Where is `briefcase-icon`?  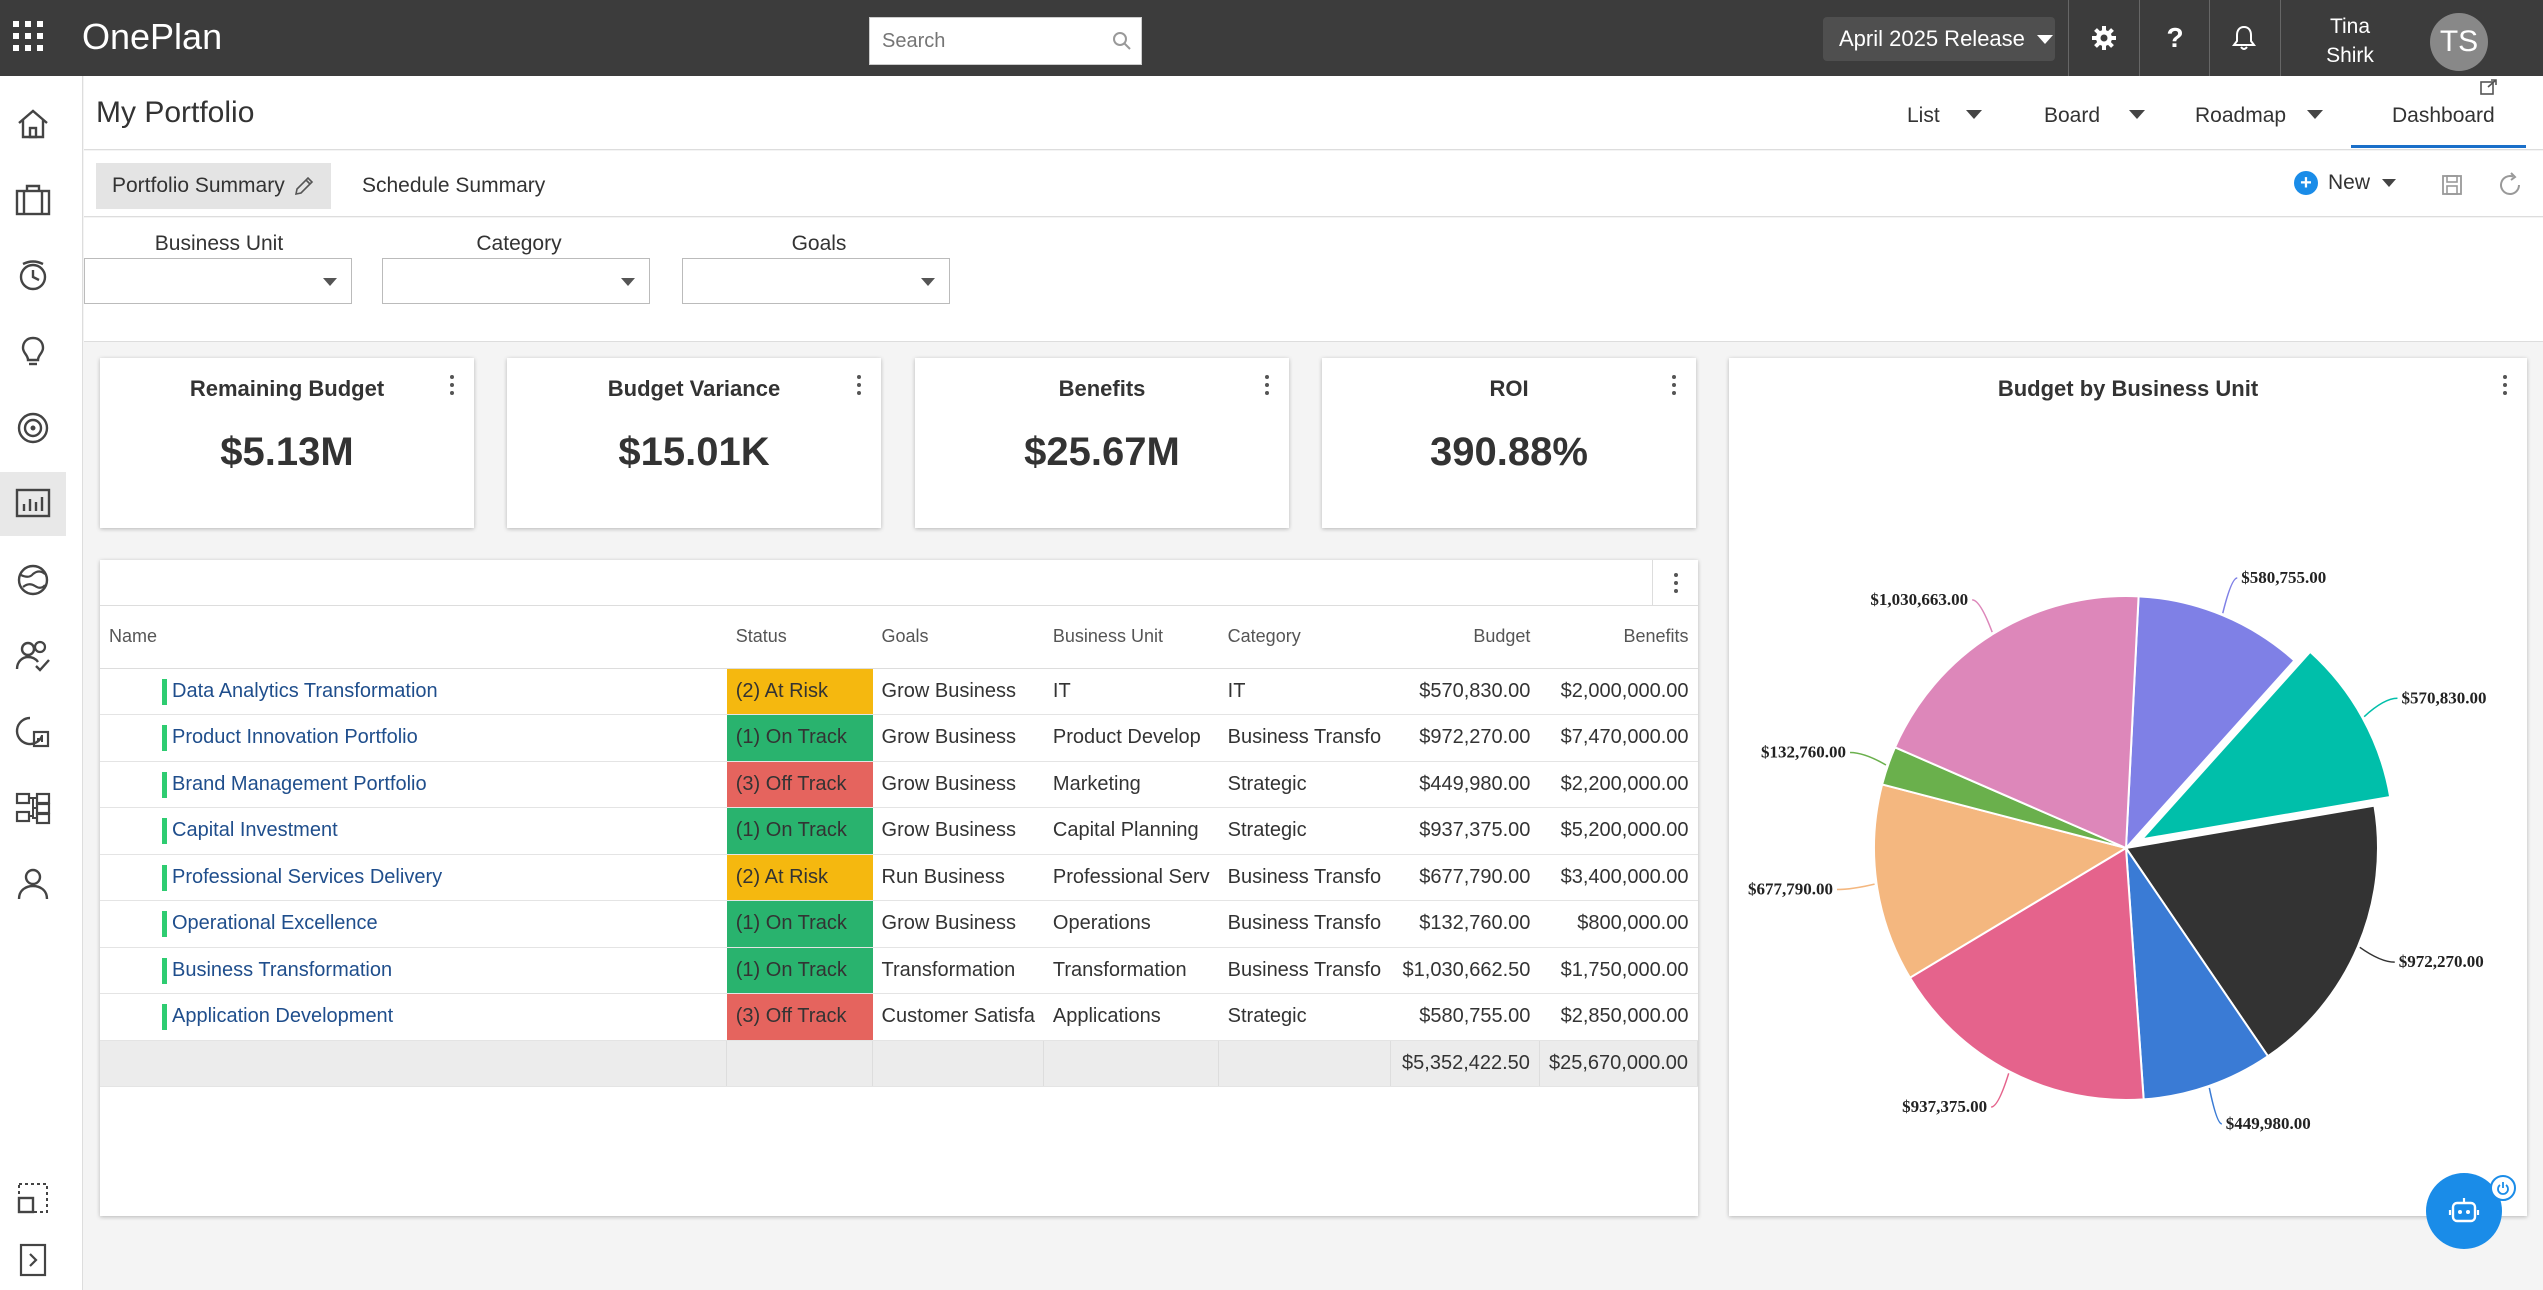 briefcase-icon is located at coordinates (33, 200).